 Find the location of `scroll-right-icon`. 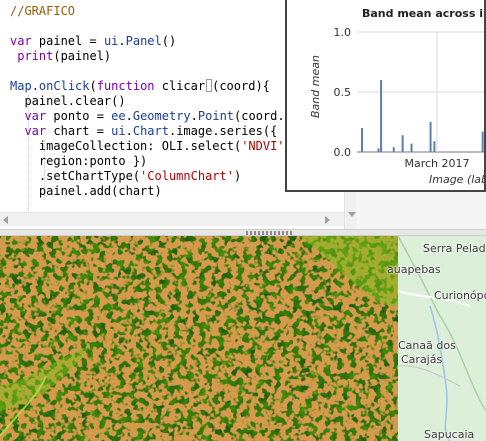

scroll-right-icon is located at coordinates (327, 220).